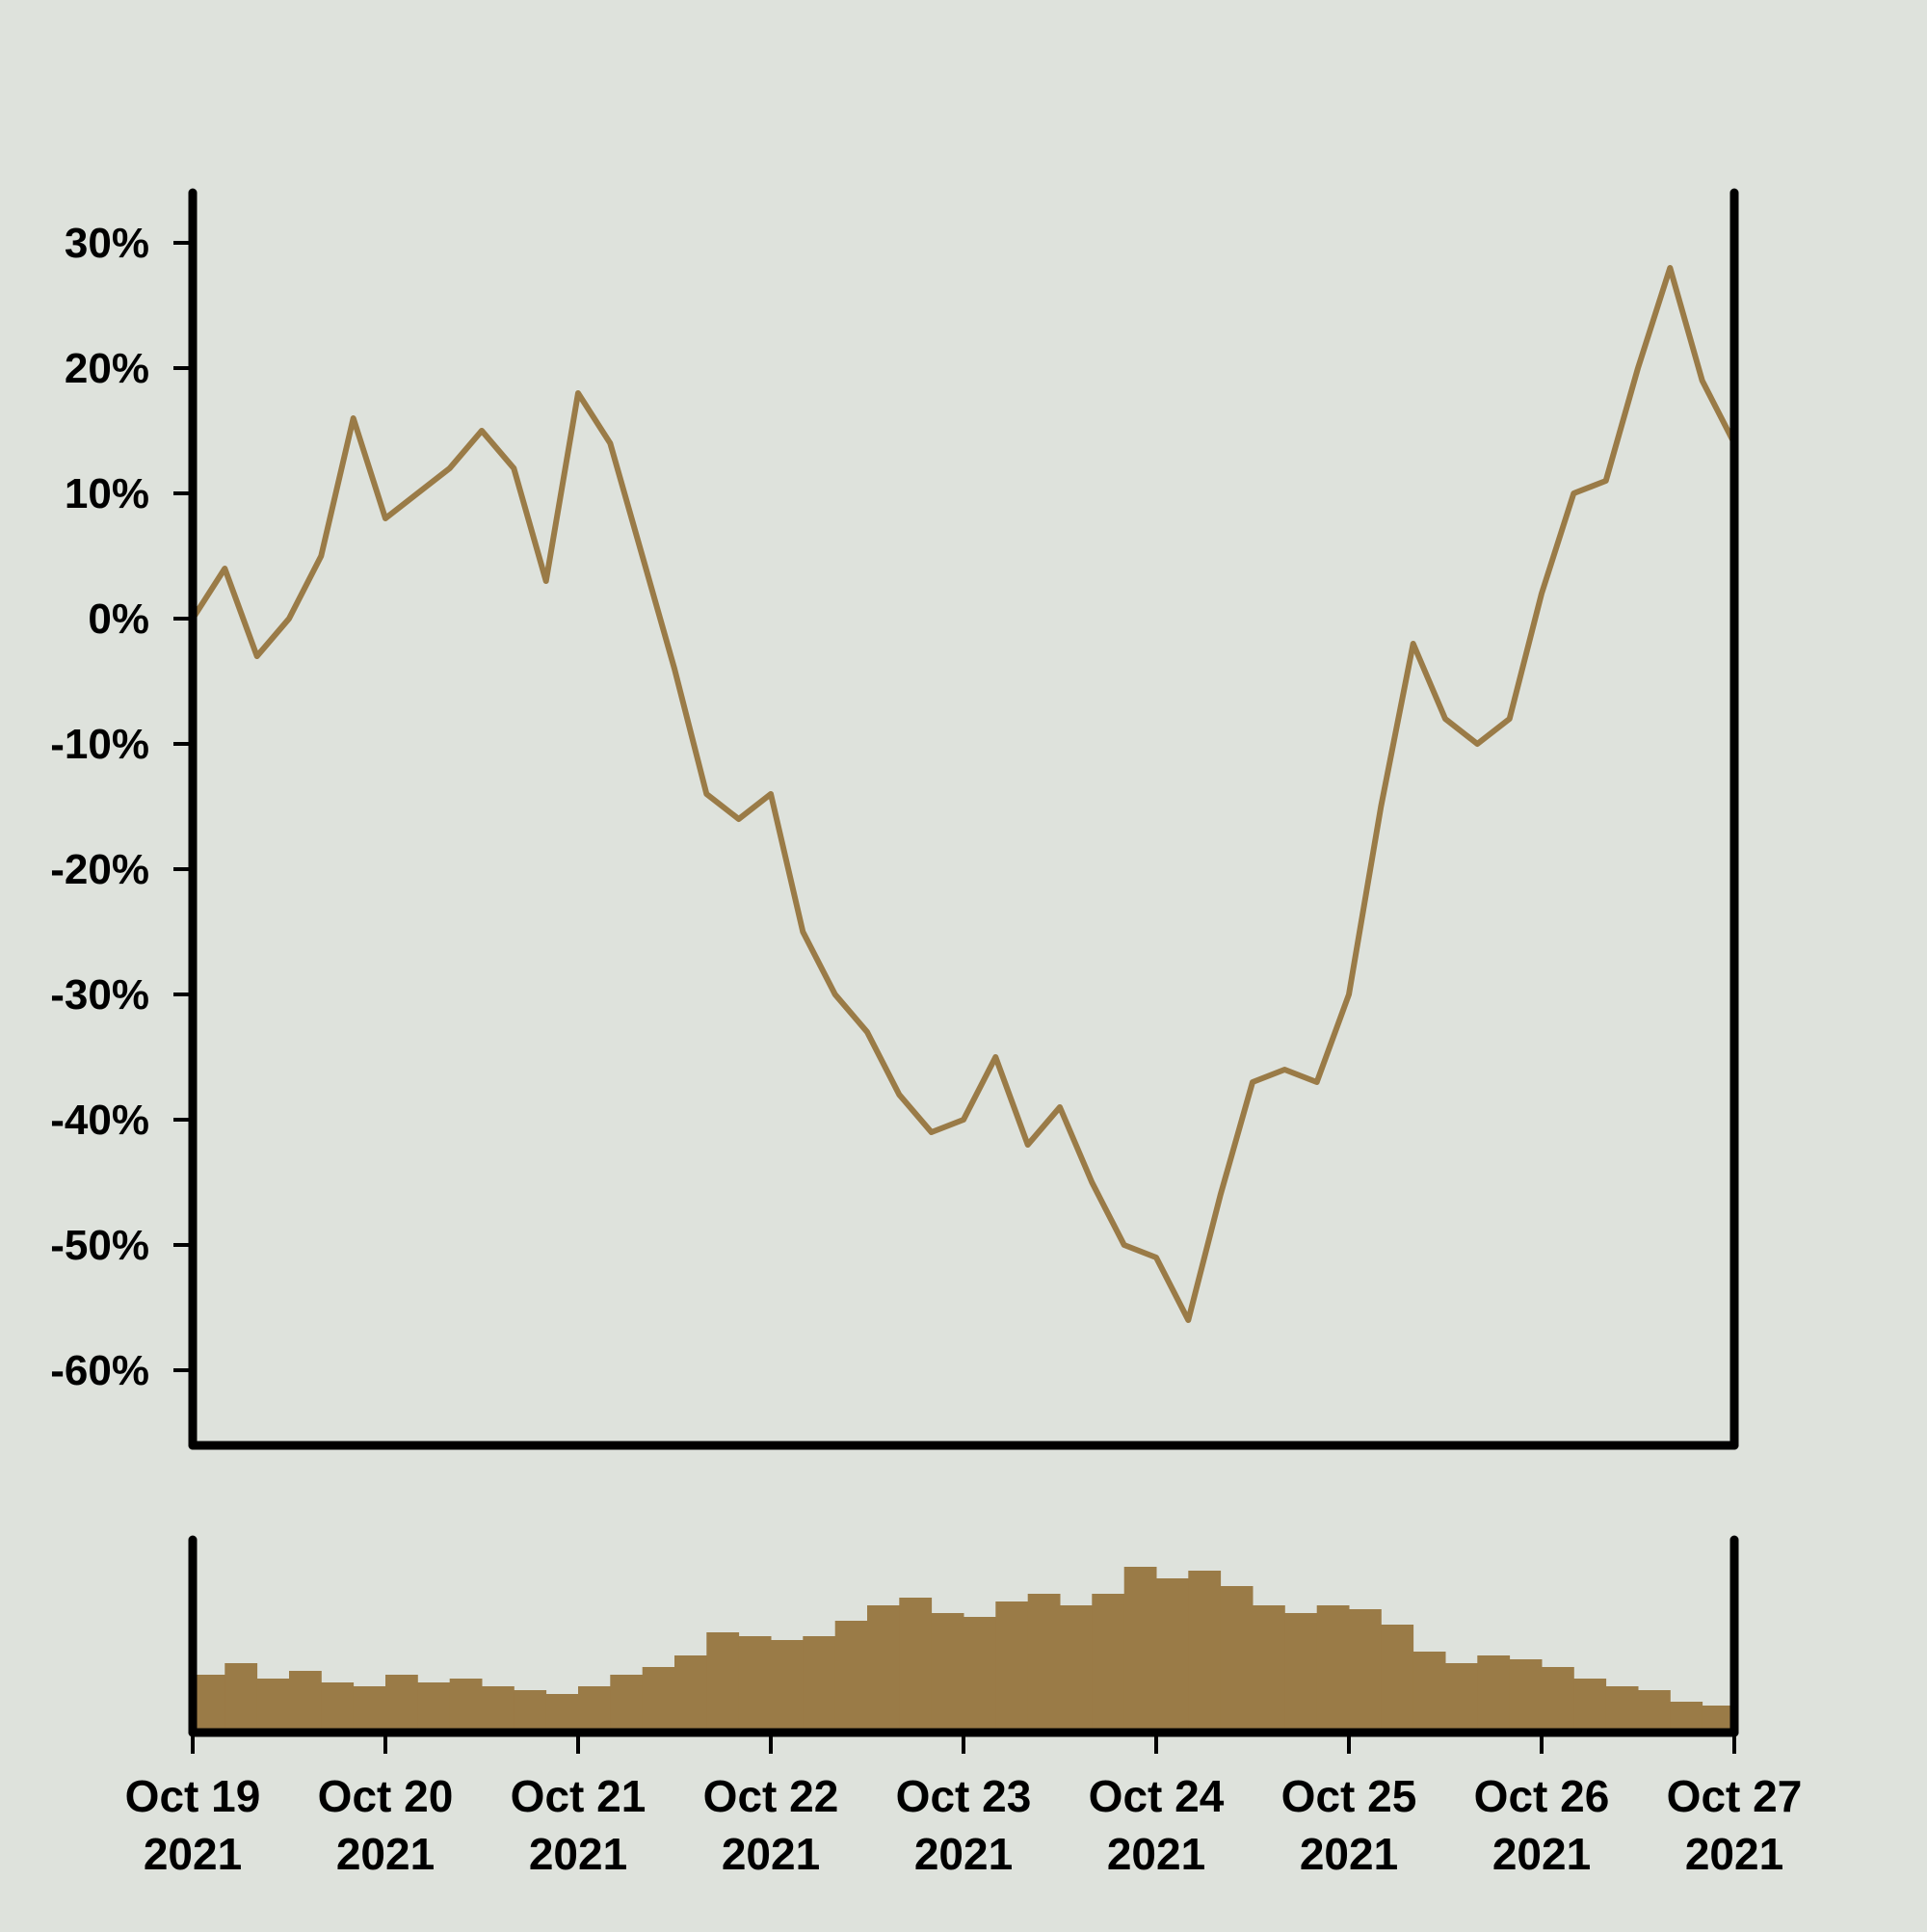  What do you see at coordinates (771, 1796) in the screenshot?
I see `x-tick-label-date: Oct 22` at bounding box center [771, 1796].